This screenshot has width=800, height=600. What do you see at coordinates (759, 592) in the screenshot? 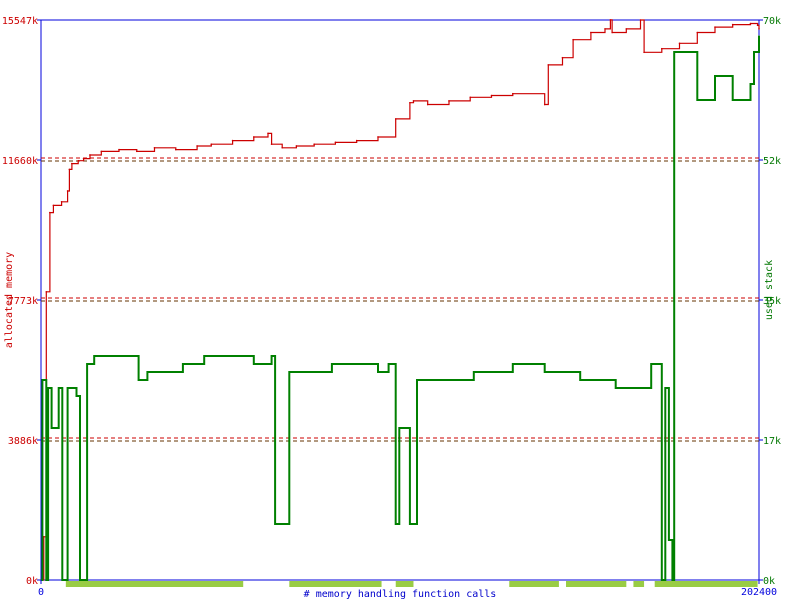
I see `x-tick-label-1: 202400` at bounding box center [759, 592].